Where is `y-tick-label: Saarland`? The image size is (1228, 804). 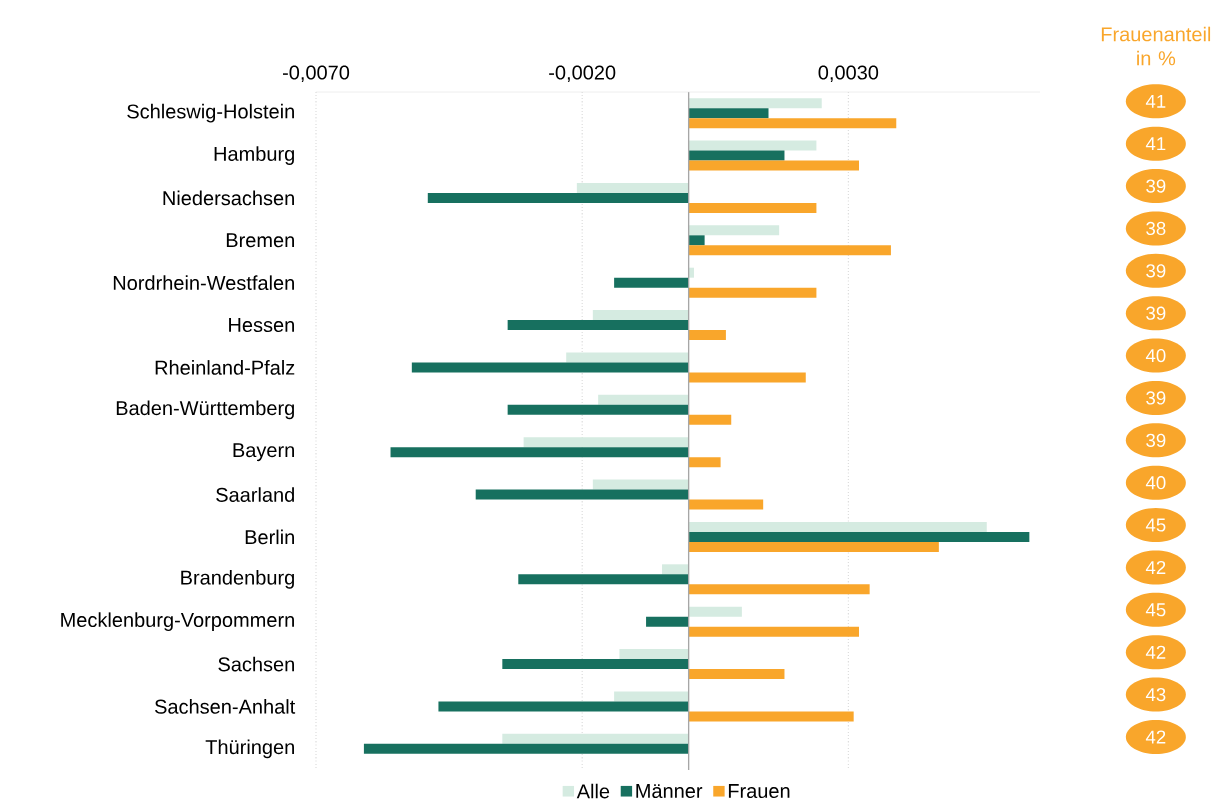
y-tick-label: Saarland is located at coordinates (255, 494).